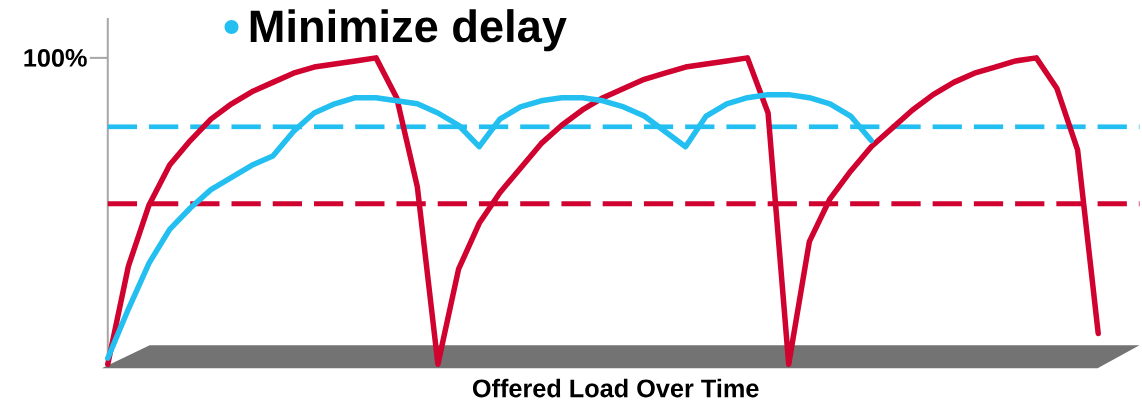 The image size is (1142, 404). What do you see at coordinates (408, 30) in the screenshot?
I see `chart-title: Minimize delay` at bounding box center [408, 30].